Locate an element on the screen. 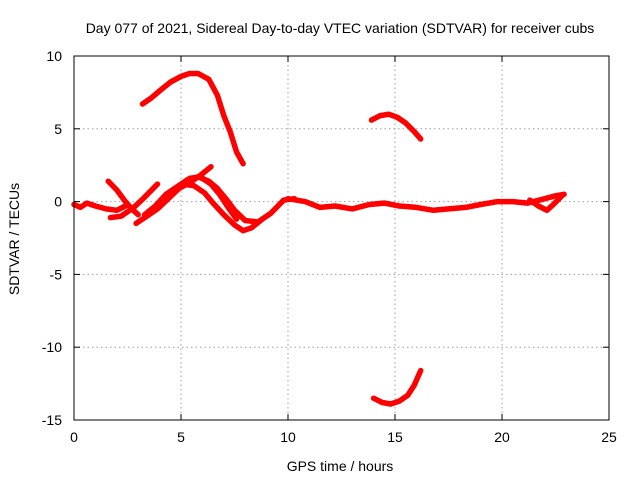 Image resolution: width=640 pixels, height=480 pixels. x-tick-label: 15 is located at coordinates (395, 437).